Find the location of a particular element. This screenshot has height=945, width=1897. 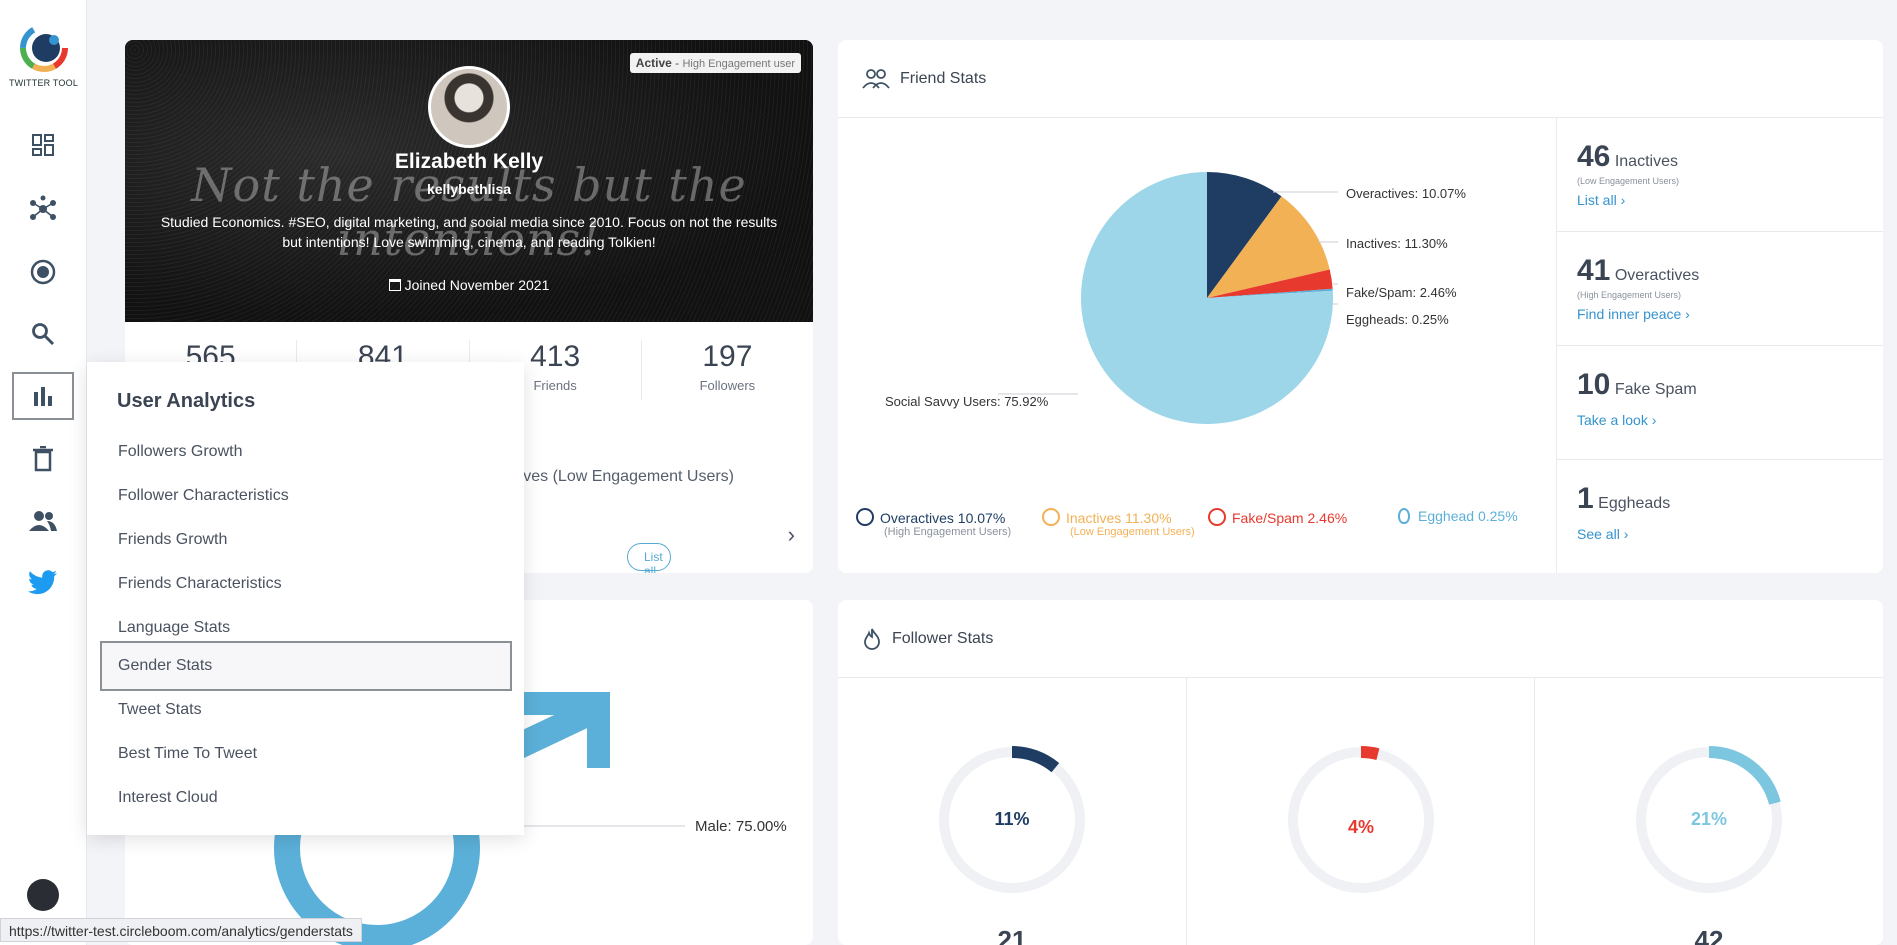

stat-followers: 197 Followers is located at coordinates (726, 370).